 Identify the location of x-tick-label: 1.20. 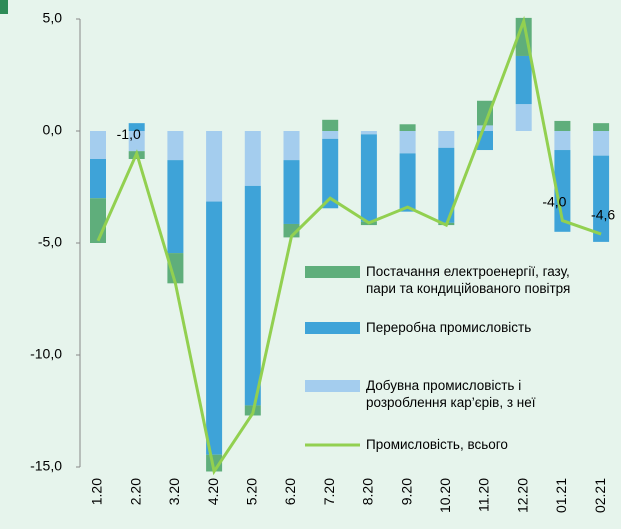
(97, 491).